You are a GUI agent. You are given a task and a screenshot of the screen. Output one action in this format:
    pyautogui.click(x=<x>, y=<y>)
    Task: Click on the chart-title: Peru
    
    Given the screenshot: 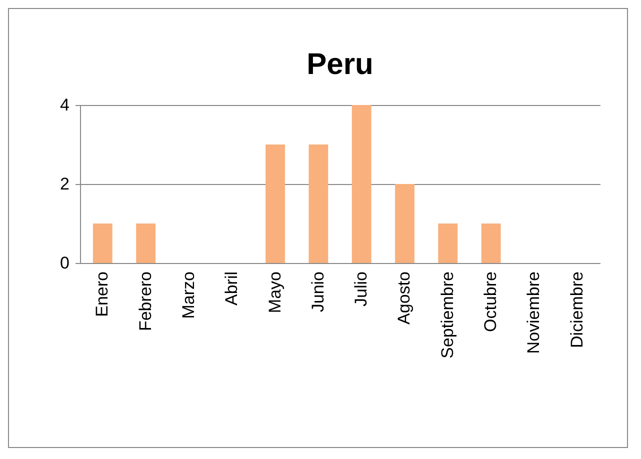 What is the action you would take?
    pyautogui.click(x=340, y=64)
    